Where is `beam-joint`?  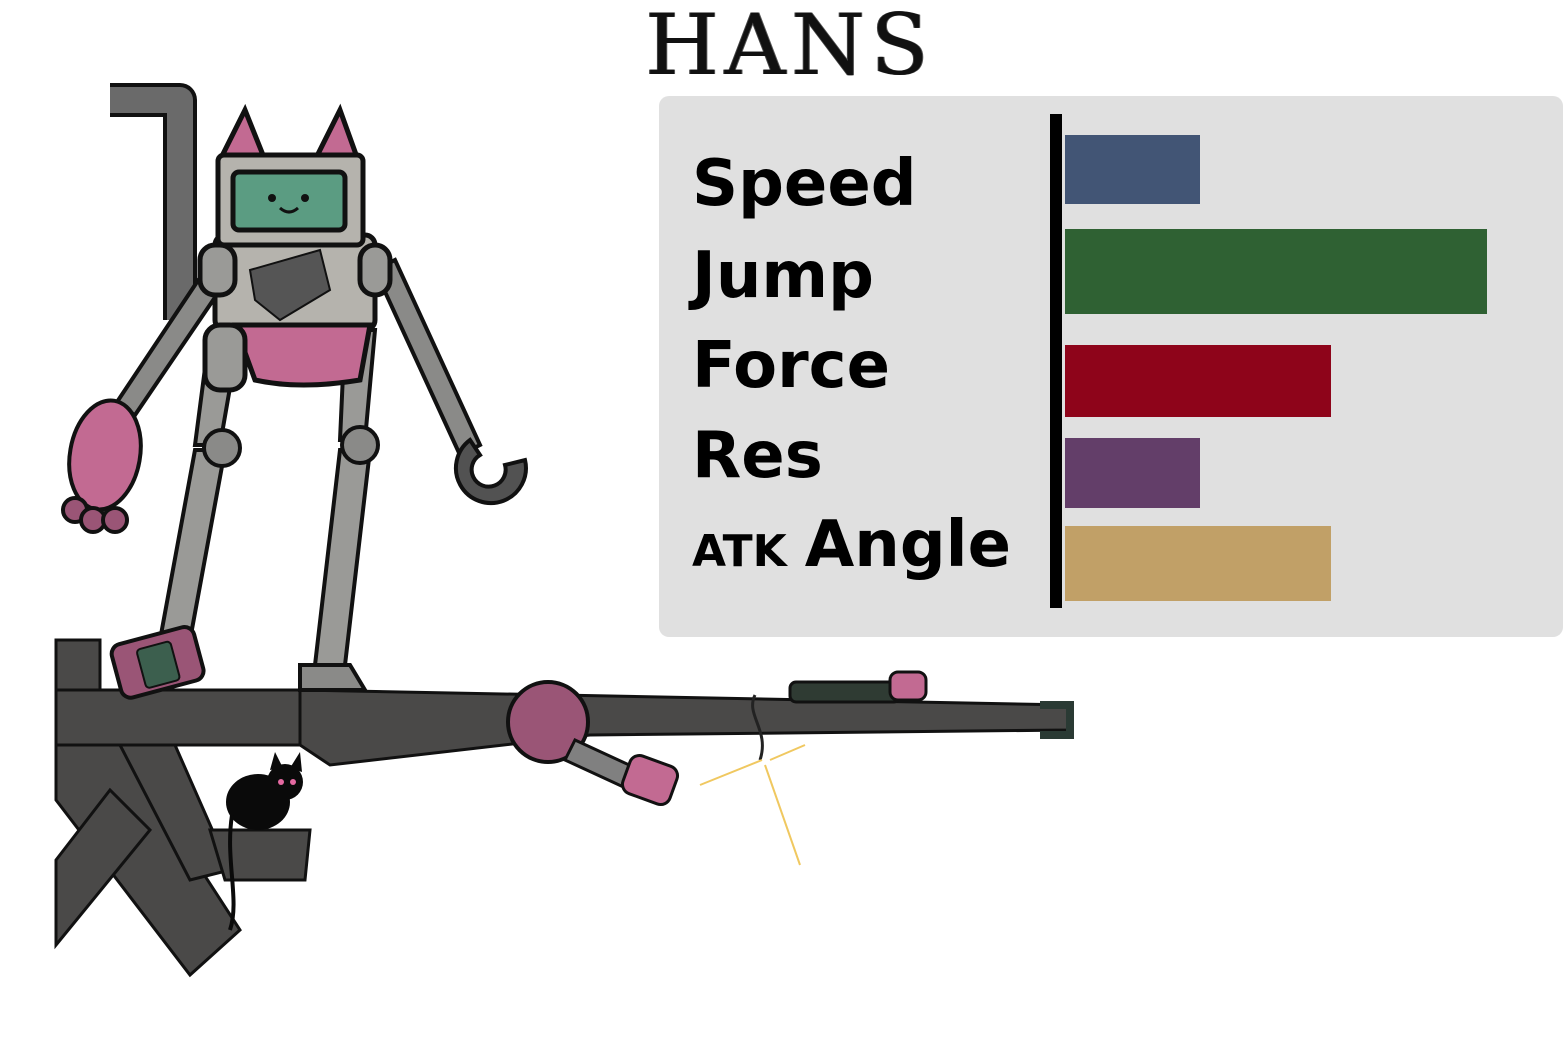
beam-joint is located at coordinates (548, 722).